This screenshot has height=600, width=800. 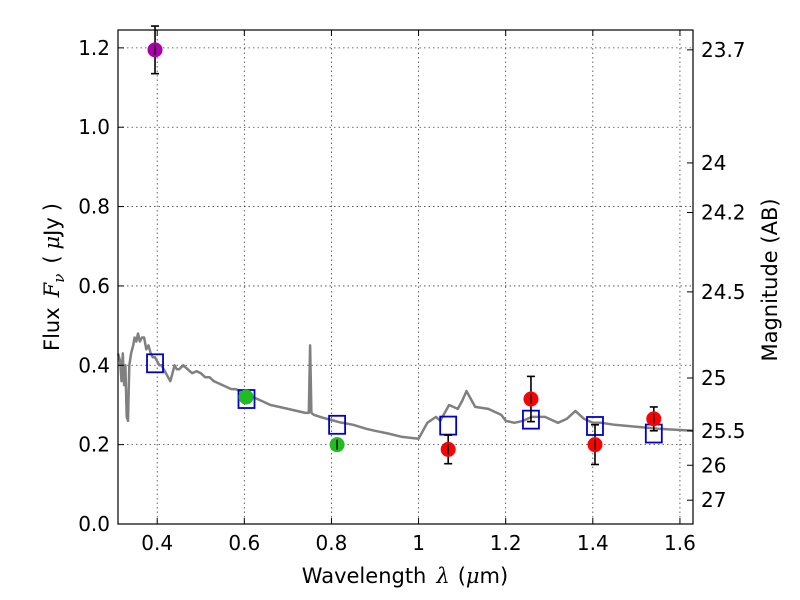 I want to click on x-tick-label: 1.6, so click(x=680, y=543).